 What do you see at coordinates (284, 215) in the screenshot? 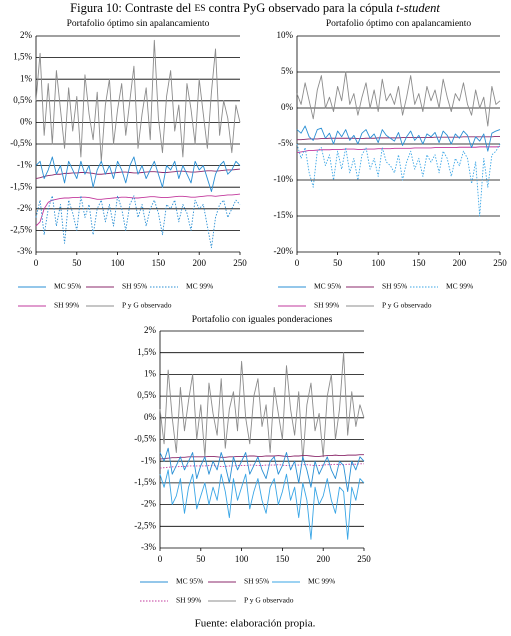
I see `y-tick-label: -15%` at bounding box center [284, 215].